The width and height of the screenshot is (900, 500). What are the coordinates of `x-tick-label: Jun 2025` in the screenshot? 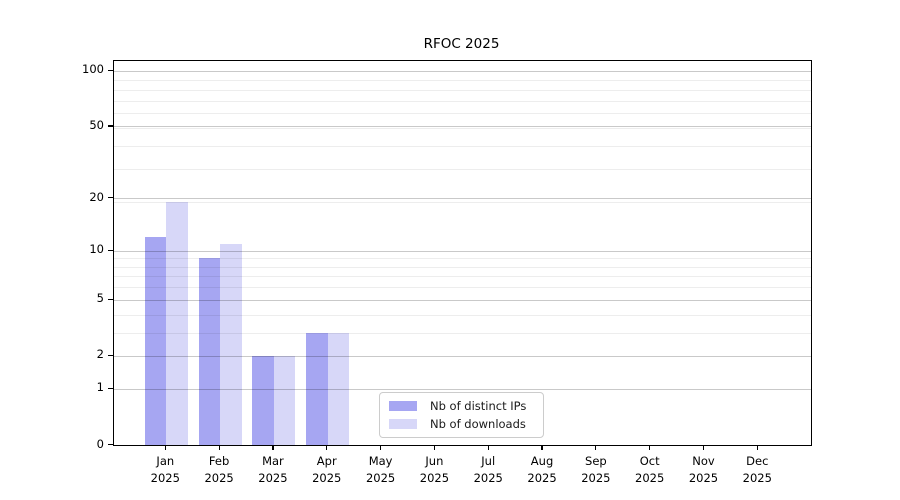 It's located at (434, 469).